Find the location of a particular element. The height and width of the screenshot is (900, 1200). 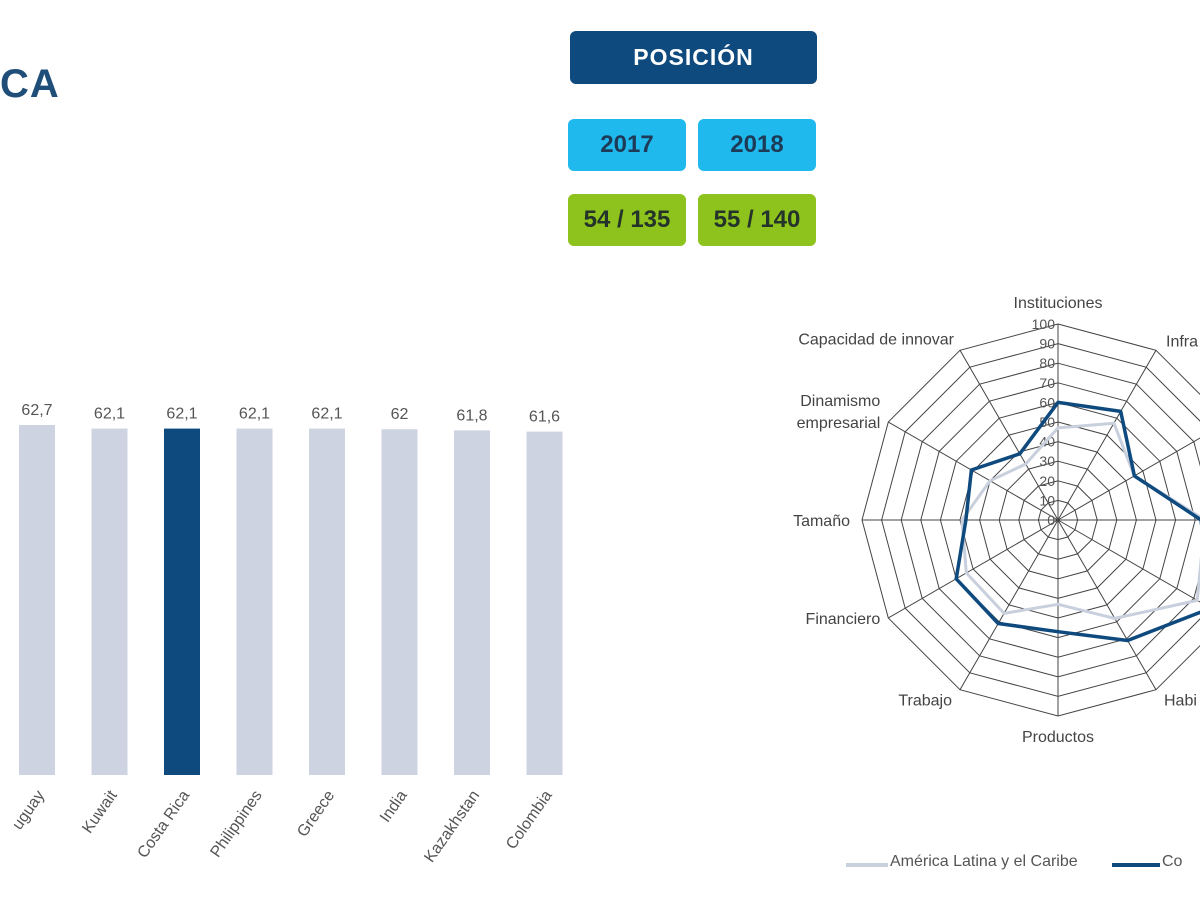

radar-tick-label: 100 is located at coordinates (1044, 324).